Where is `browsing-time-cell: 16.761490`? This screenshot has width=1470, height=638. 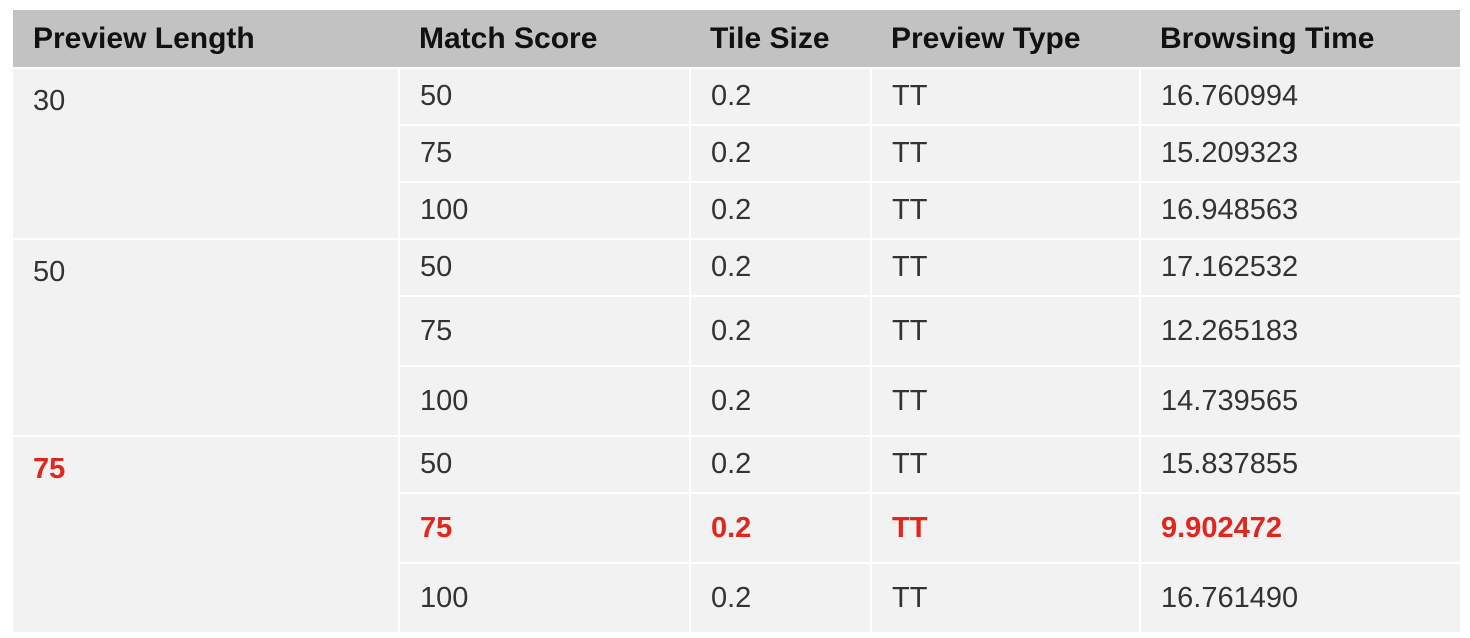
browsing-time-cell: 16.761490 is located at coordinates (1299, 597).